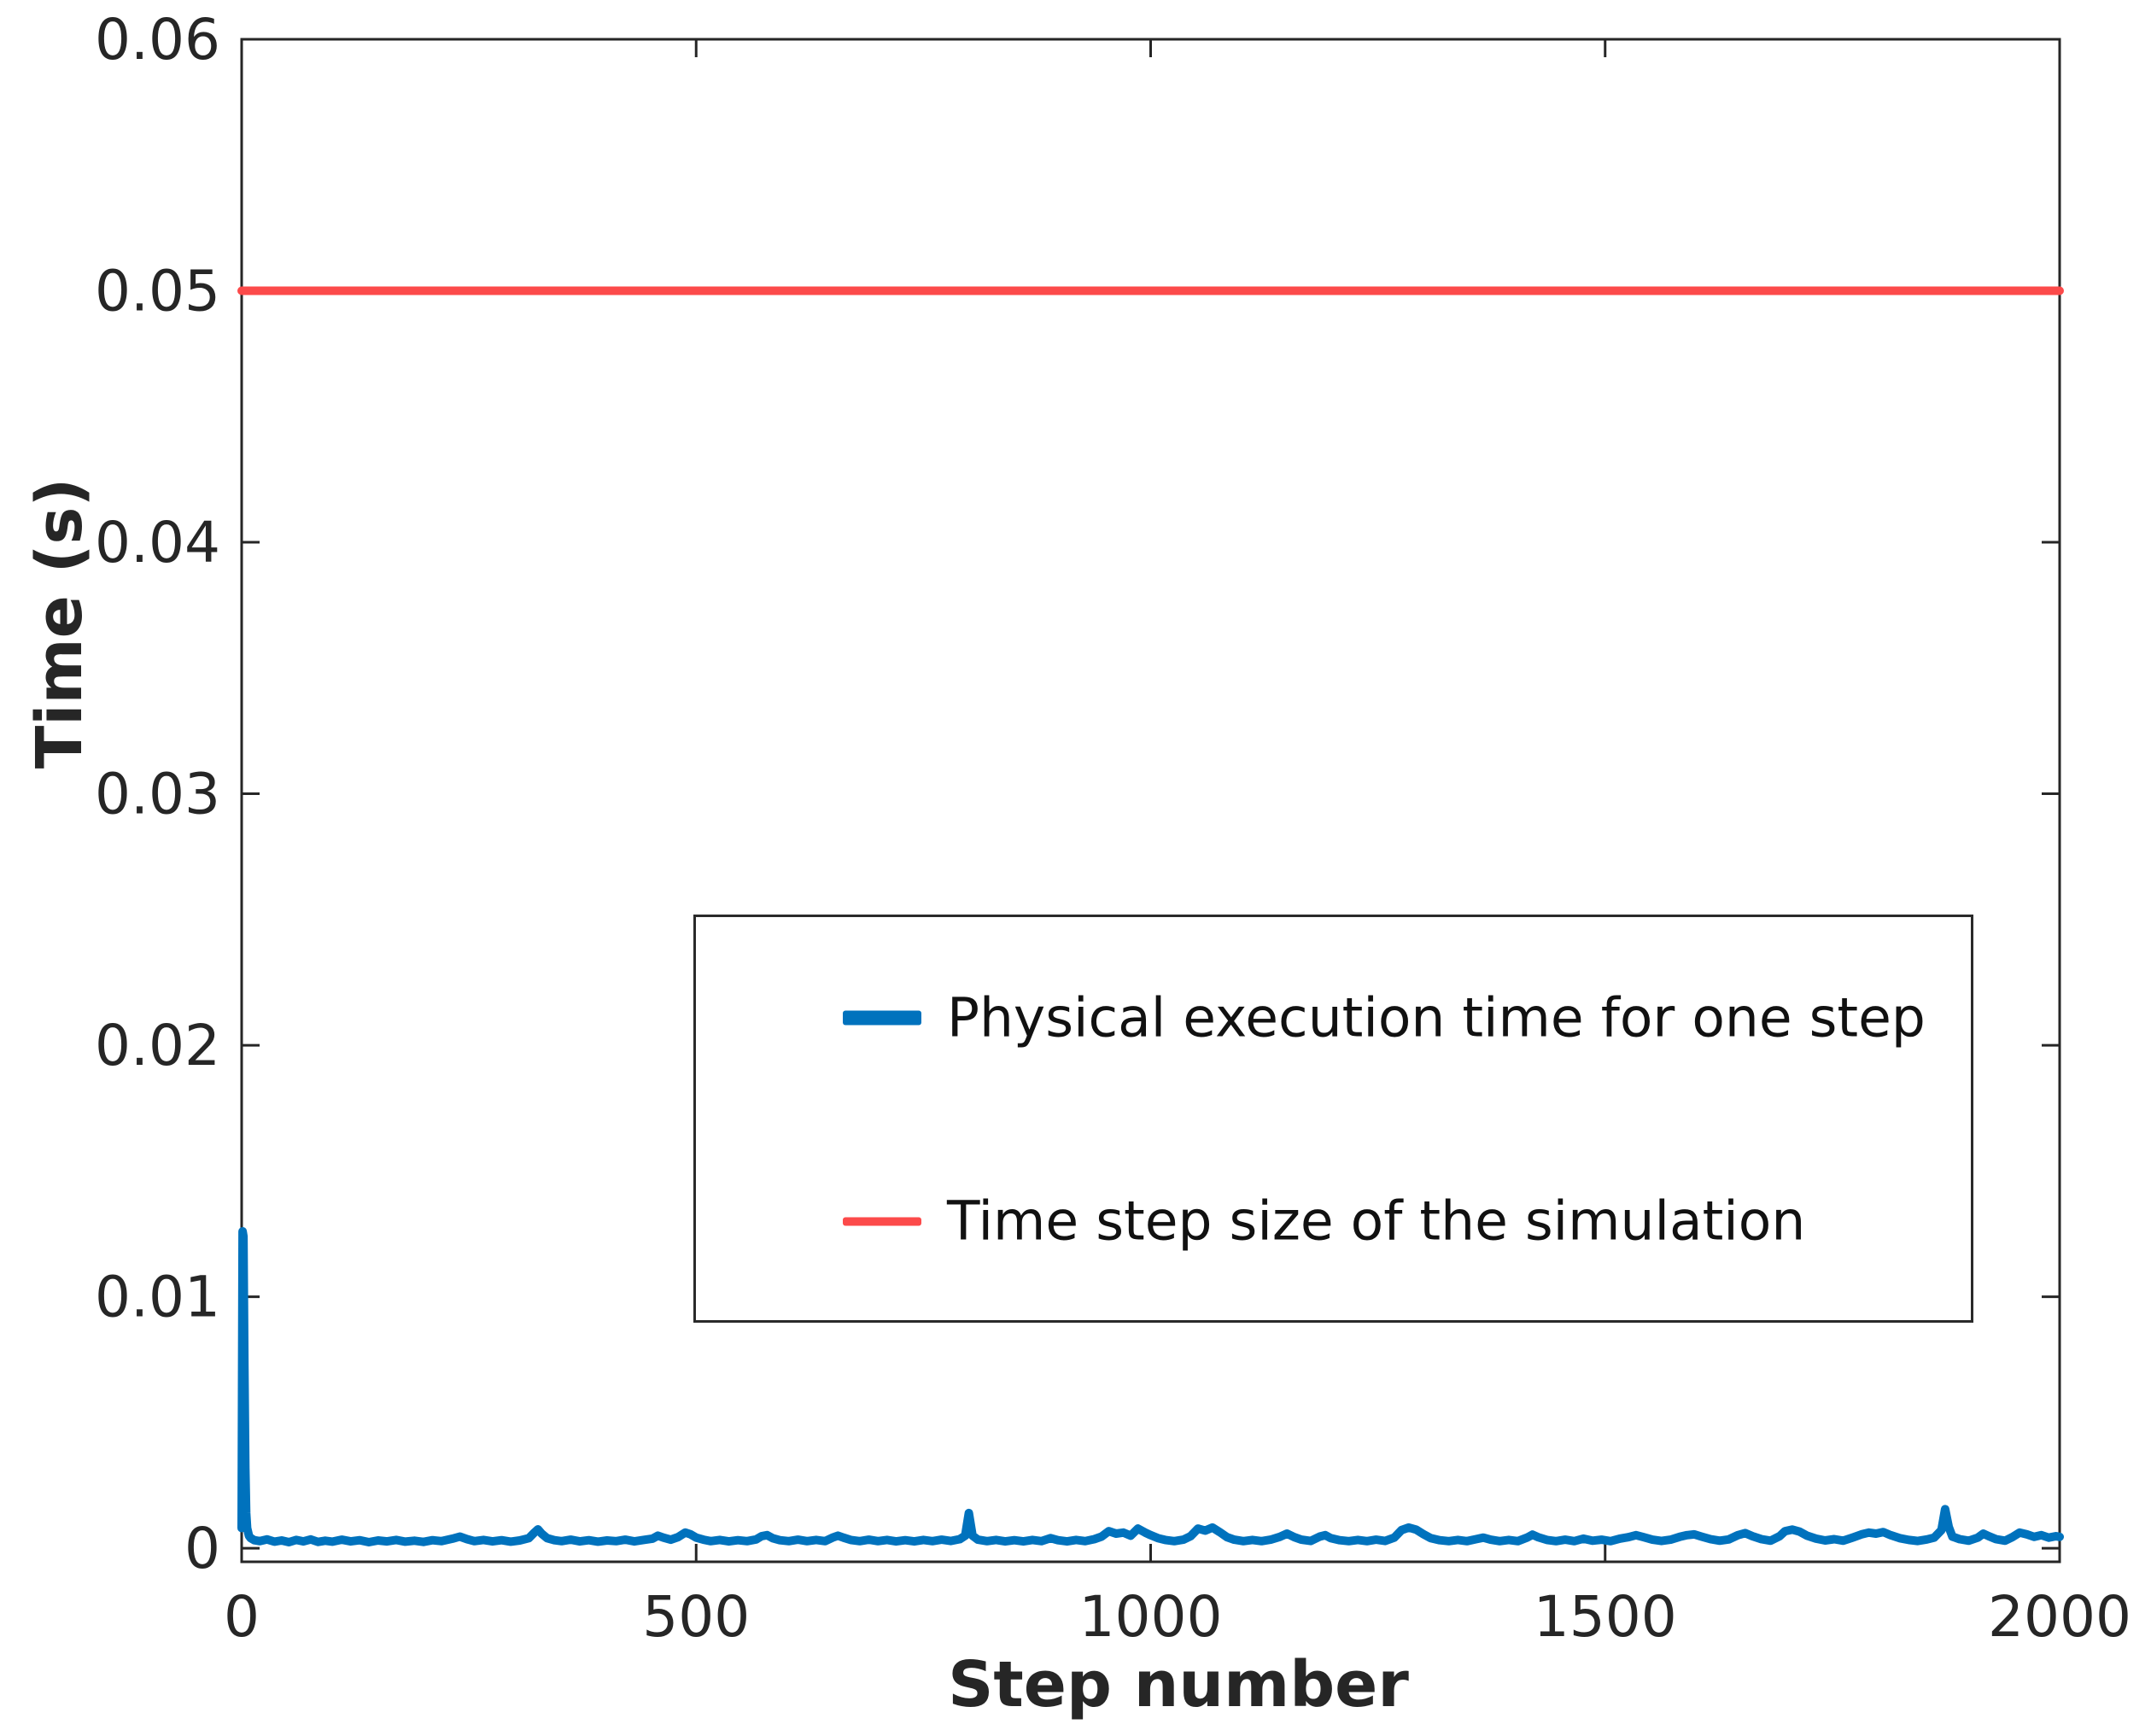 The width and height of the screenshot is (2151, 1736). What do you see at coordinates (1436, 1018) in the screenshot?
I see `legend-label: Physical execution time for one step` at bounding box center [1436, 1018].